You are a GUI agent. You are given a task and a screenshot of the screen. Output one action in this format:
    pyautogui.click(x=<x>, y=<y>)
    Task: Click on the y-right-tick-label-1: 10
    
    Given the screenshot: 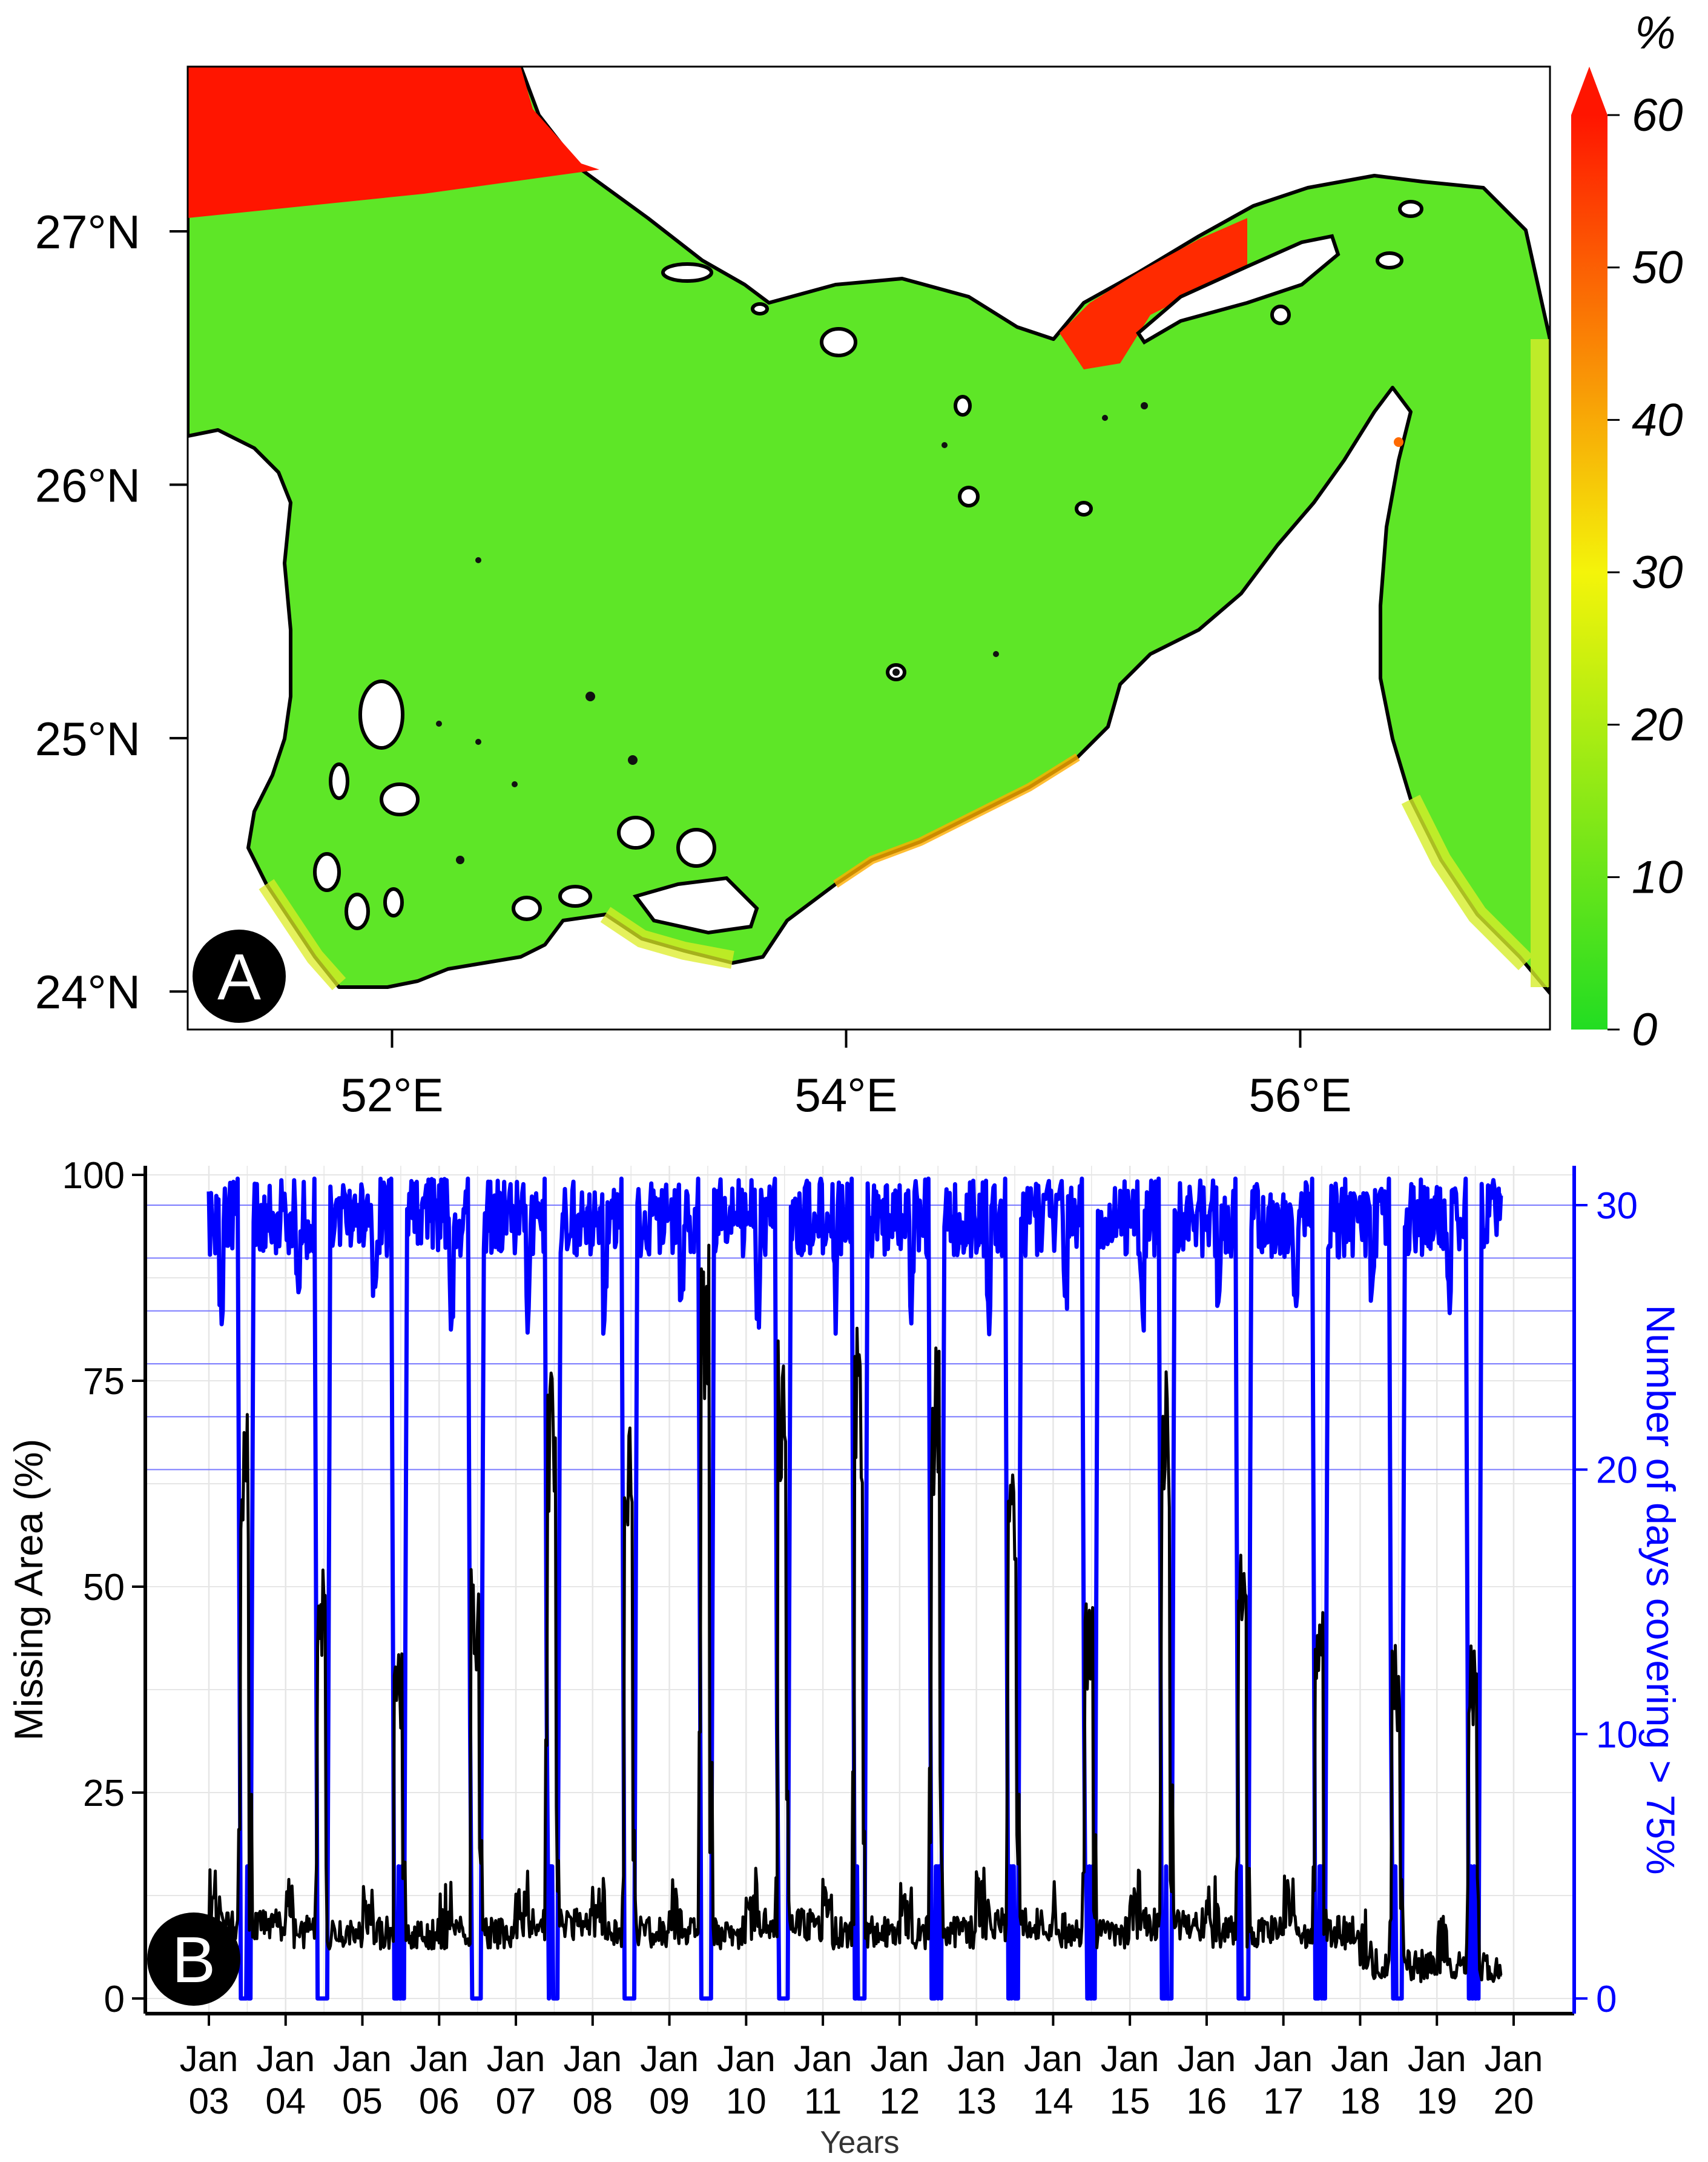 What is the action you would take?
    pyautogui.click(x=1617, y=1735)
    